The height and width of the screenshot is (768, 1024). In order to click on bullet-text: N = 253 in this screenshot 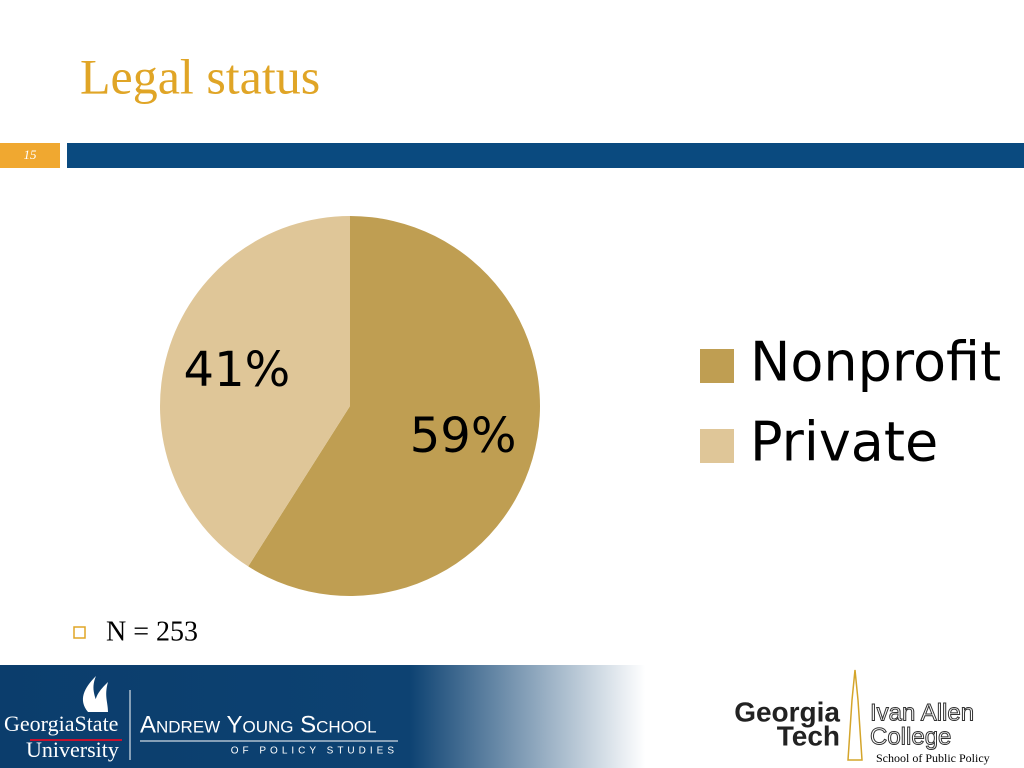, I will do `click(152, 631)`.